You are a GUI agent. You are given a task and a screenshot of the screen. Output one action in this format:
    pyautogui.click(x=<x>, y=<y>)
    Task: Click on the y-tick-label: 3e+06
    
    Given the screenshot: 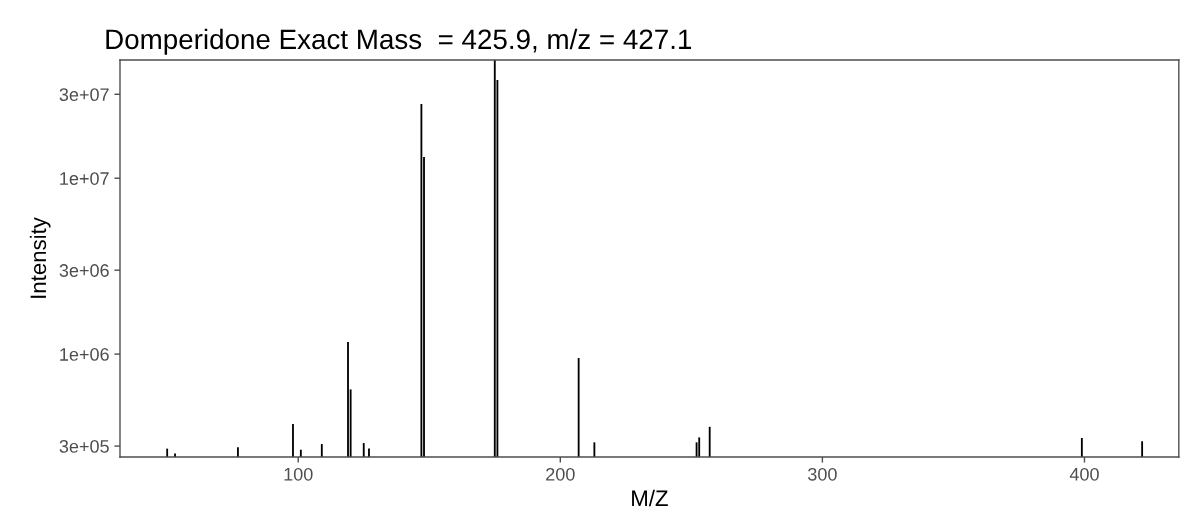 What is the action you would take?
    pyautogui.click(x=84, y=270)
    